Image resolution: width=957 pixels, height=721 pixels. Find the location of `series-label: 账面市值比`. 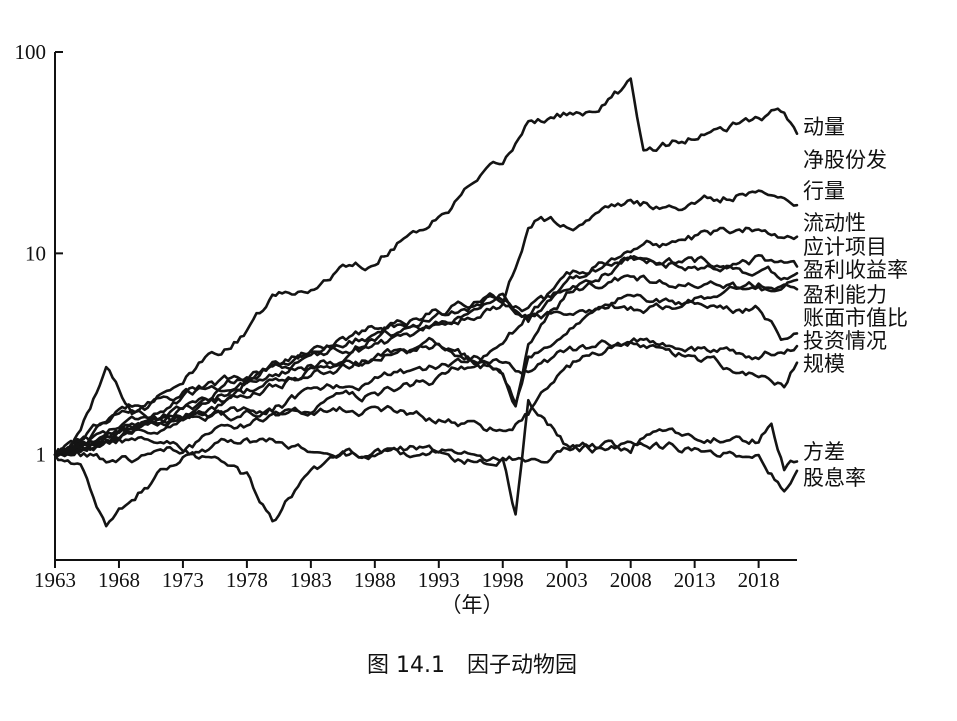

series-label: 账面市值比 is located at coordinates (855, 318).